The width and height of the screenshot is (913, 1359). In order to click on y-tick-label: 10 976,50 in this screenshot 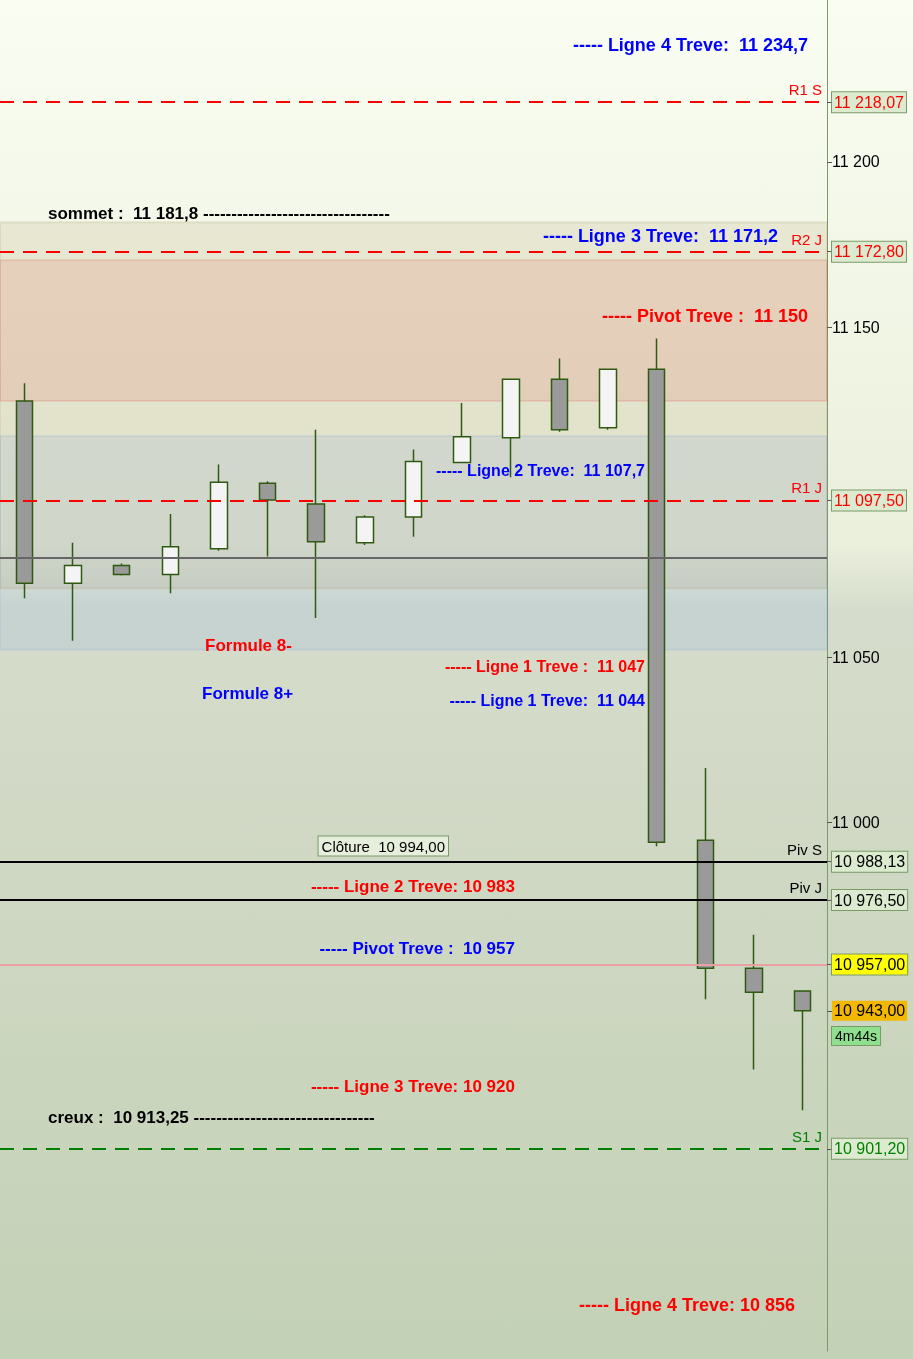, I will do `click(870, 900)`.